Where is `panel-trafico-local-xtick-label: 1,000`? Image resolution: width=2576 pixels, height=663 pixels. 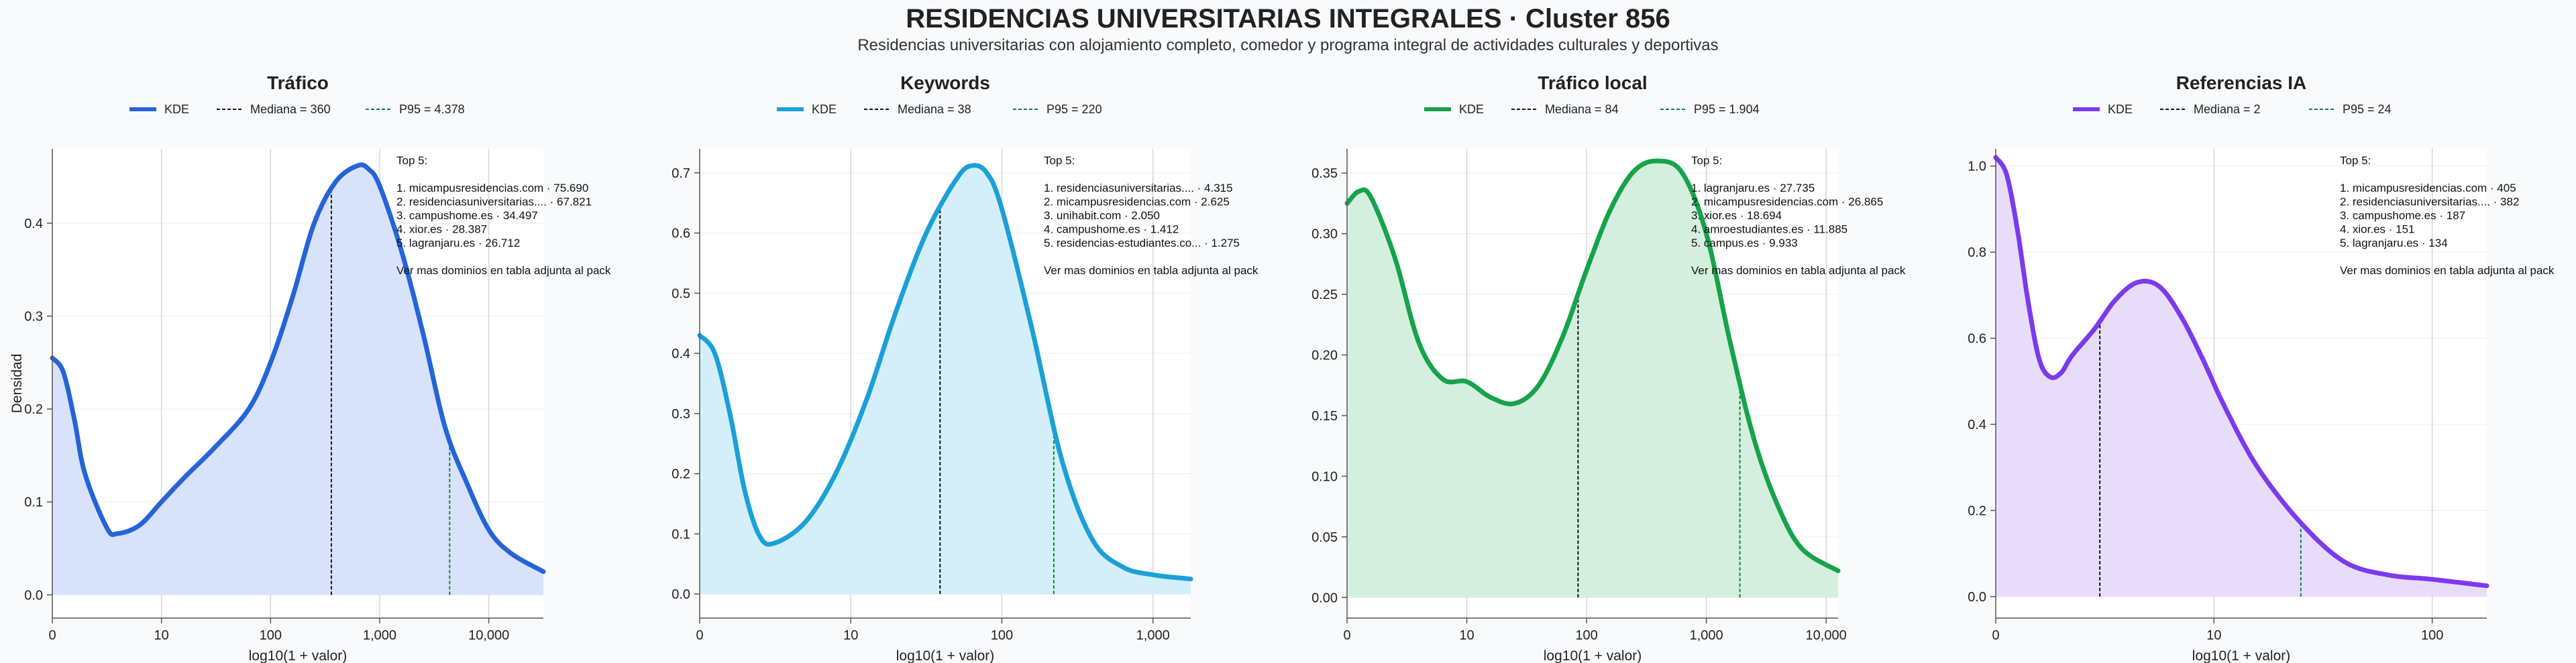 panel-trafico-local-xtick-label: 1,000 is located at coordinates (1706, 635).